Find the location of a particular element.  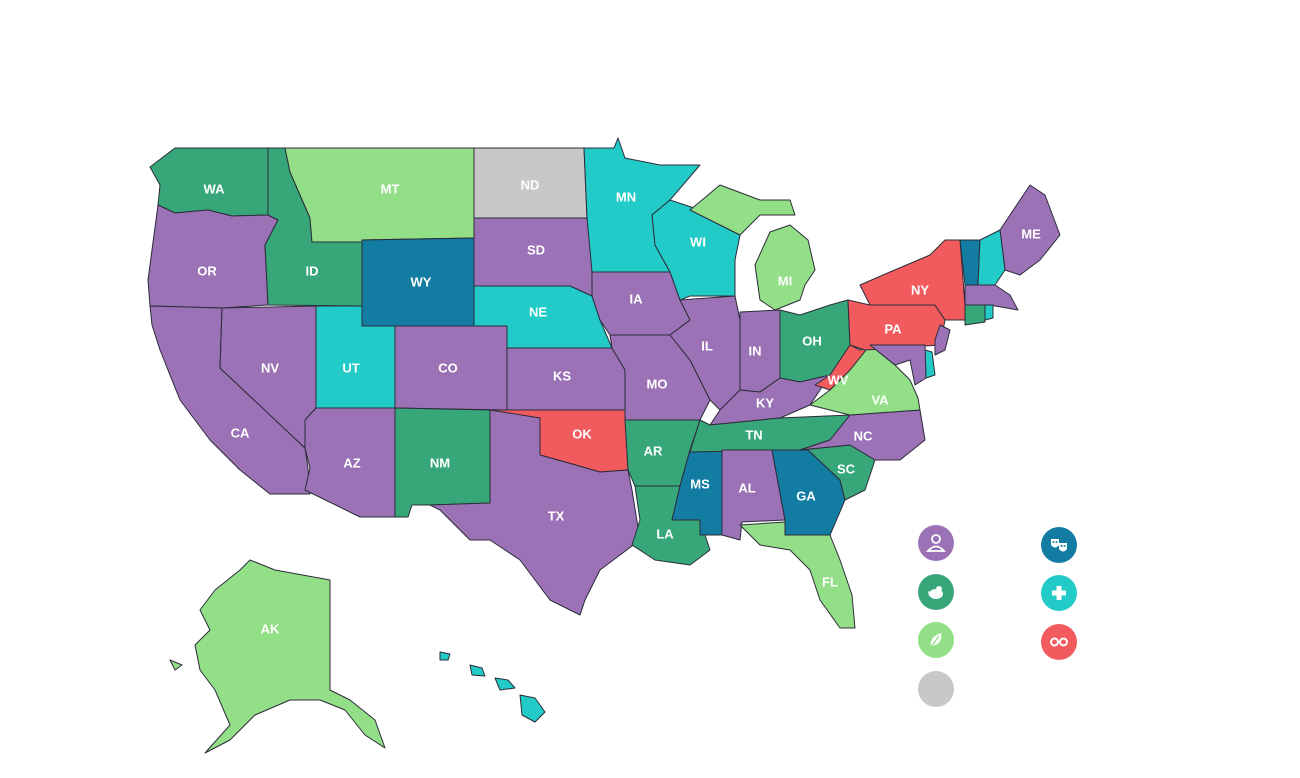

legend-light-green is located at coordinates (936, 640).